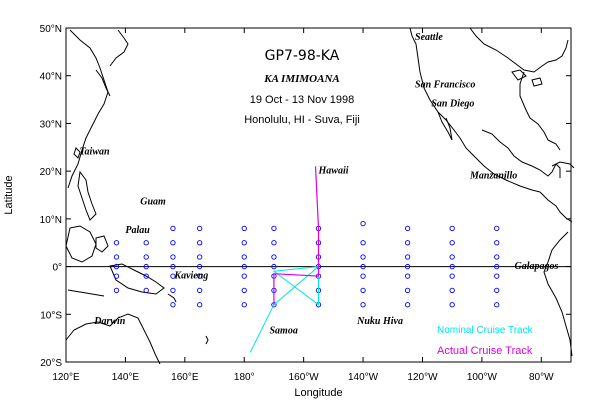 Image resolution: width=600 pixels, height=414 pixels. What do you see at coordinates (57, 268) in the screenshot?
I see `lat-tick-label: 0°` at bounding box center [57, 268].